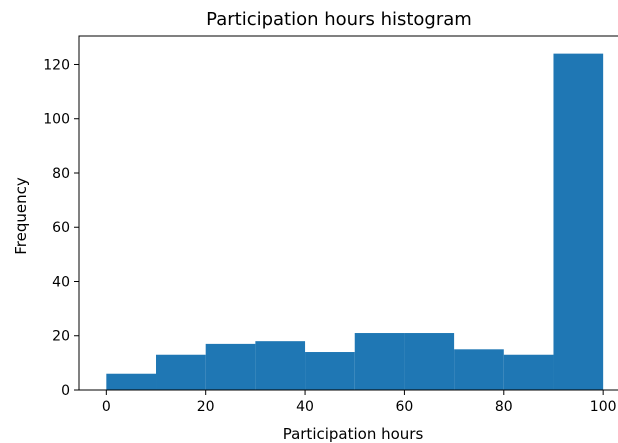  Describe the element at coordinates (56, 65) in the screenshot. I see `y-tick-label: 120` at that location.